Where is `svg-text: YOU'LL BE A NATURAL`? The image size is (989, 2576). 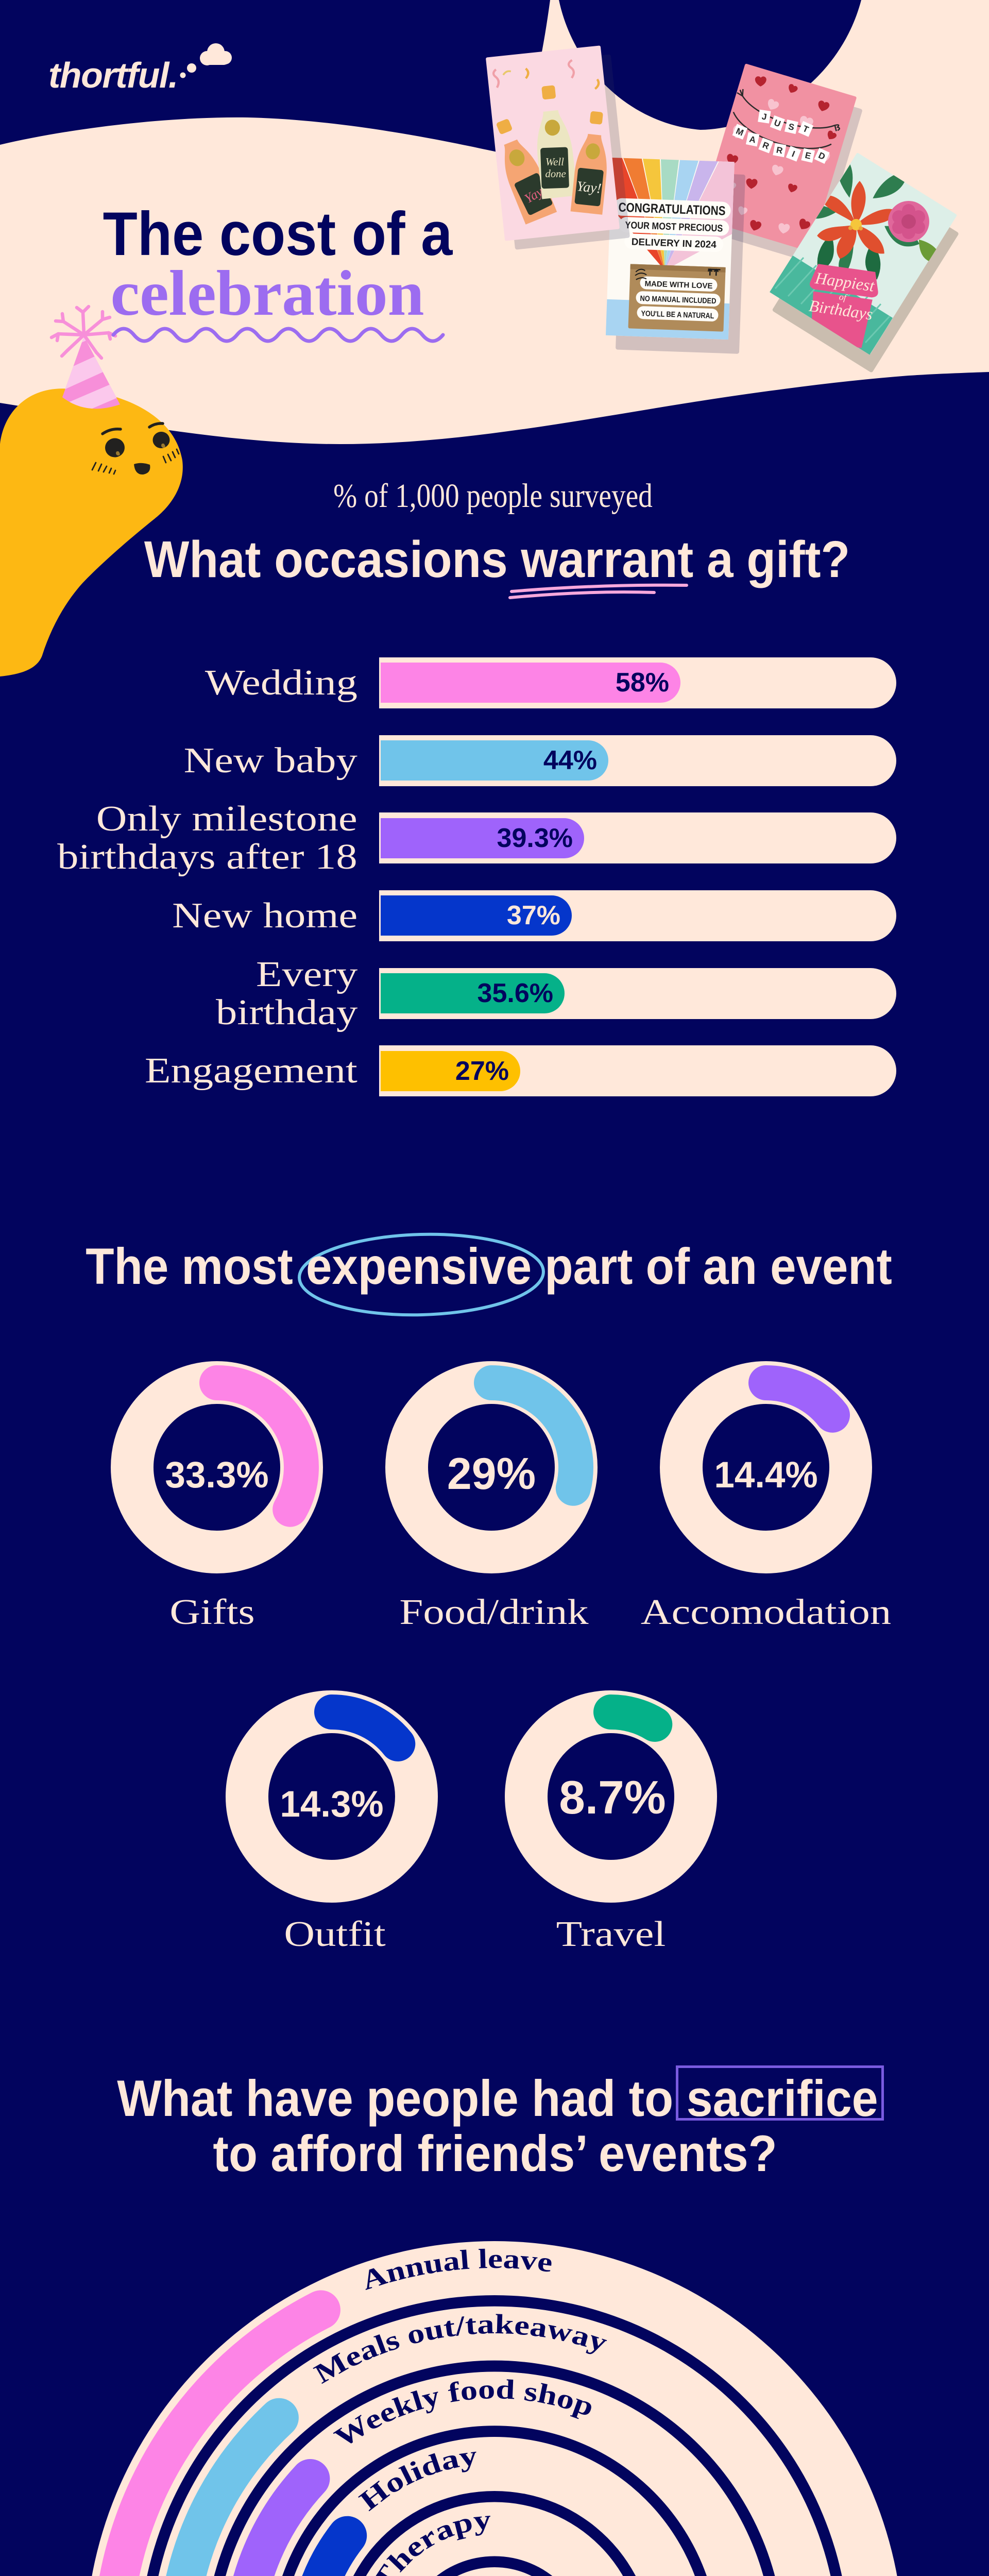
svg-text: YOU'LL BE A NATURAL is located at coordinates (677, 314).